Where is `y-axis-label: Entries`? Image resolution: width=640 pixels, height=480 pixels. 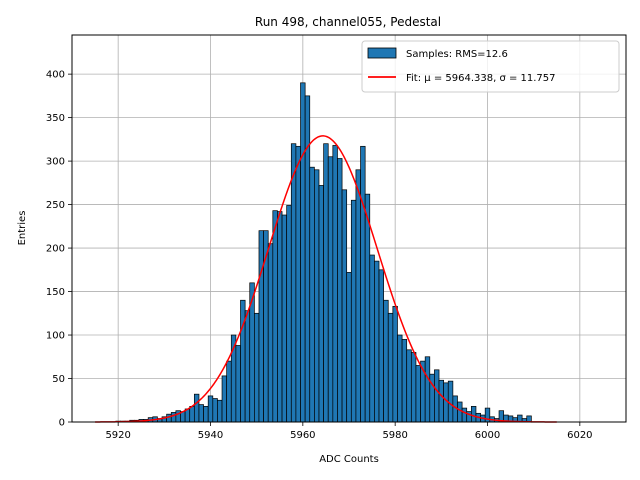 y-axis-label: Entries is located at coordinates (22, 228).